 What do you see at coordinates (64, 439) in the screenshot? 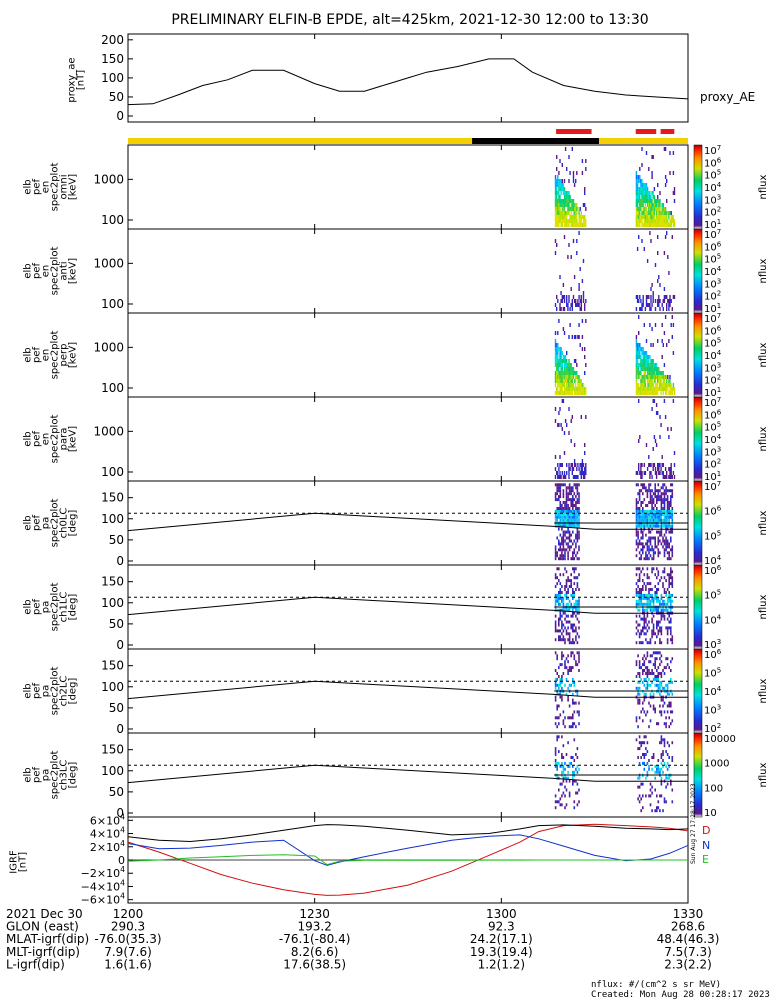
I see `spec_para-ylabel-word: para` at bounding box center [64, 439].